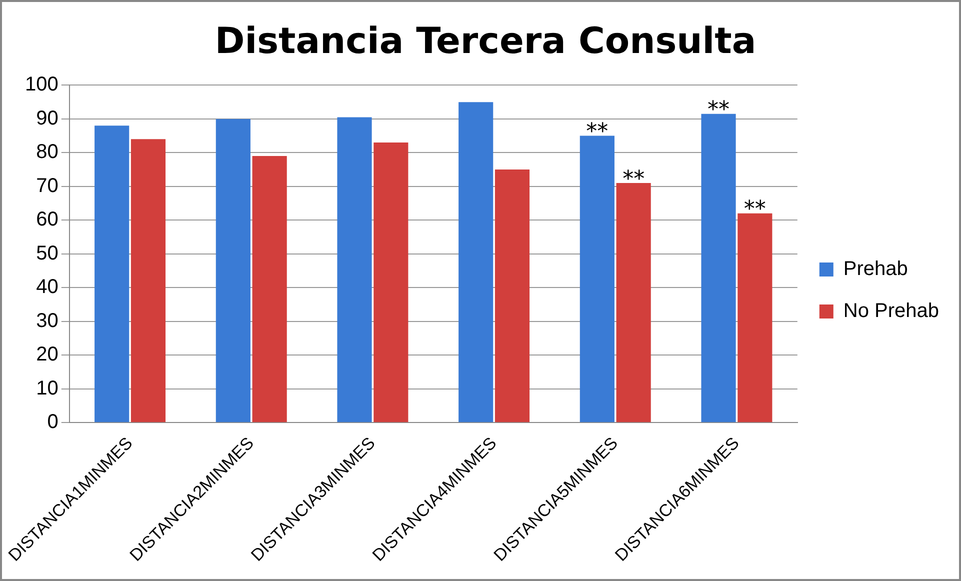 The image size is (961, 581). Describe the element at coordinates (41, 85) in the screenshot. I see `y-tick-label: 100` at that location.